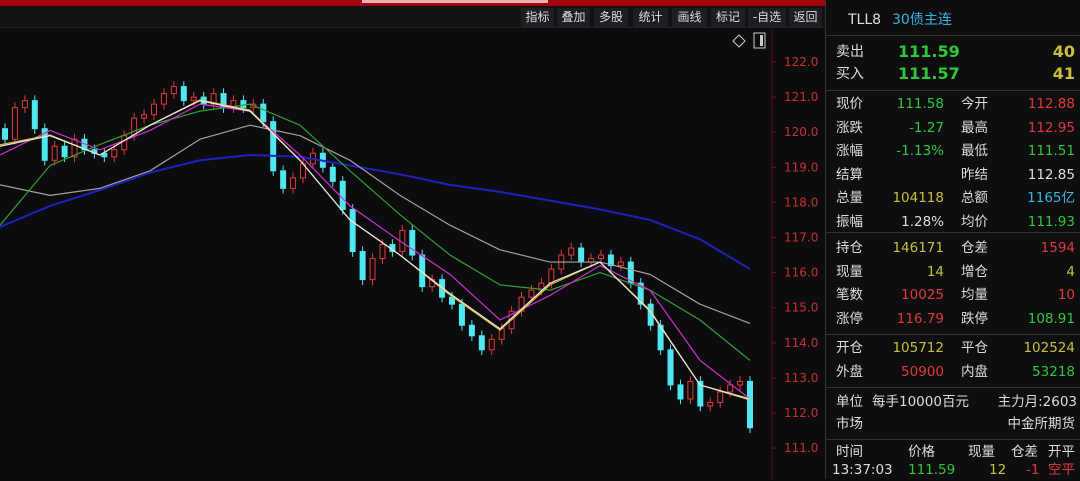  I want to click on field-label: 现量, so click(849, 271).